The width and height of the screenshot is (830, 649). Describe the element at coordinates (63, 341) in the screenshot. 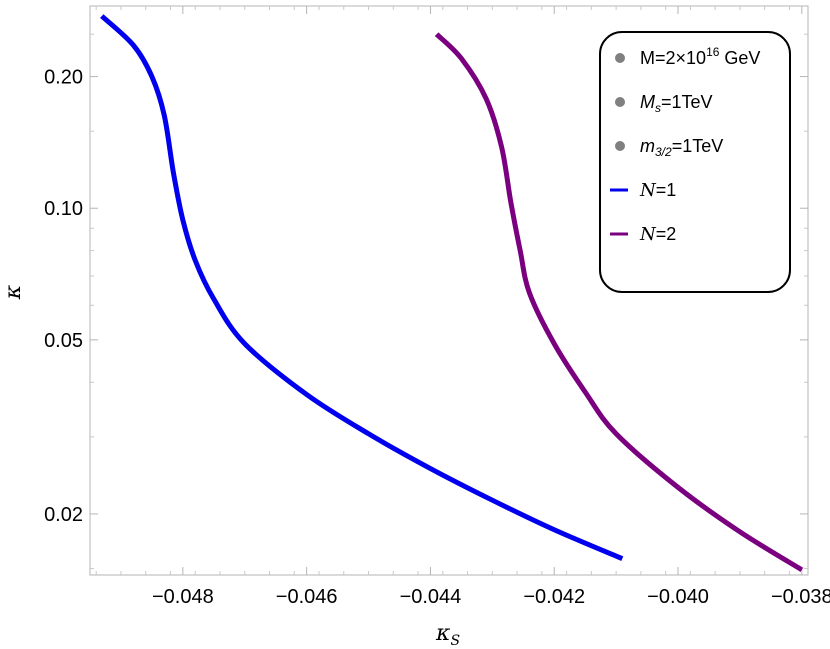

I see `y-tick-label: 0.05` at that location.